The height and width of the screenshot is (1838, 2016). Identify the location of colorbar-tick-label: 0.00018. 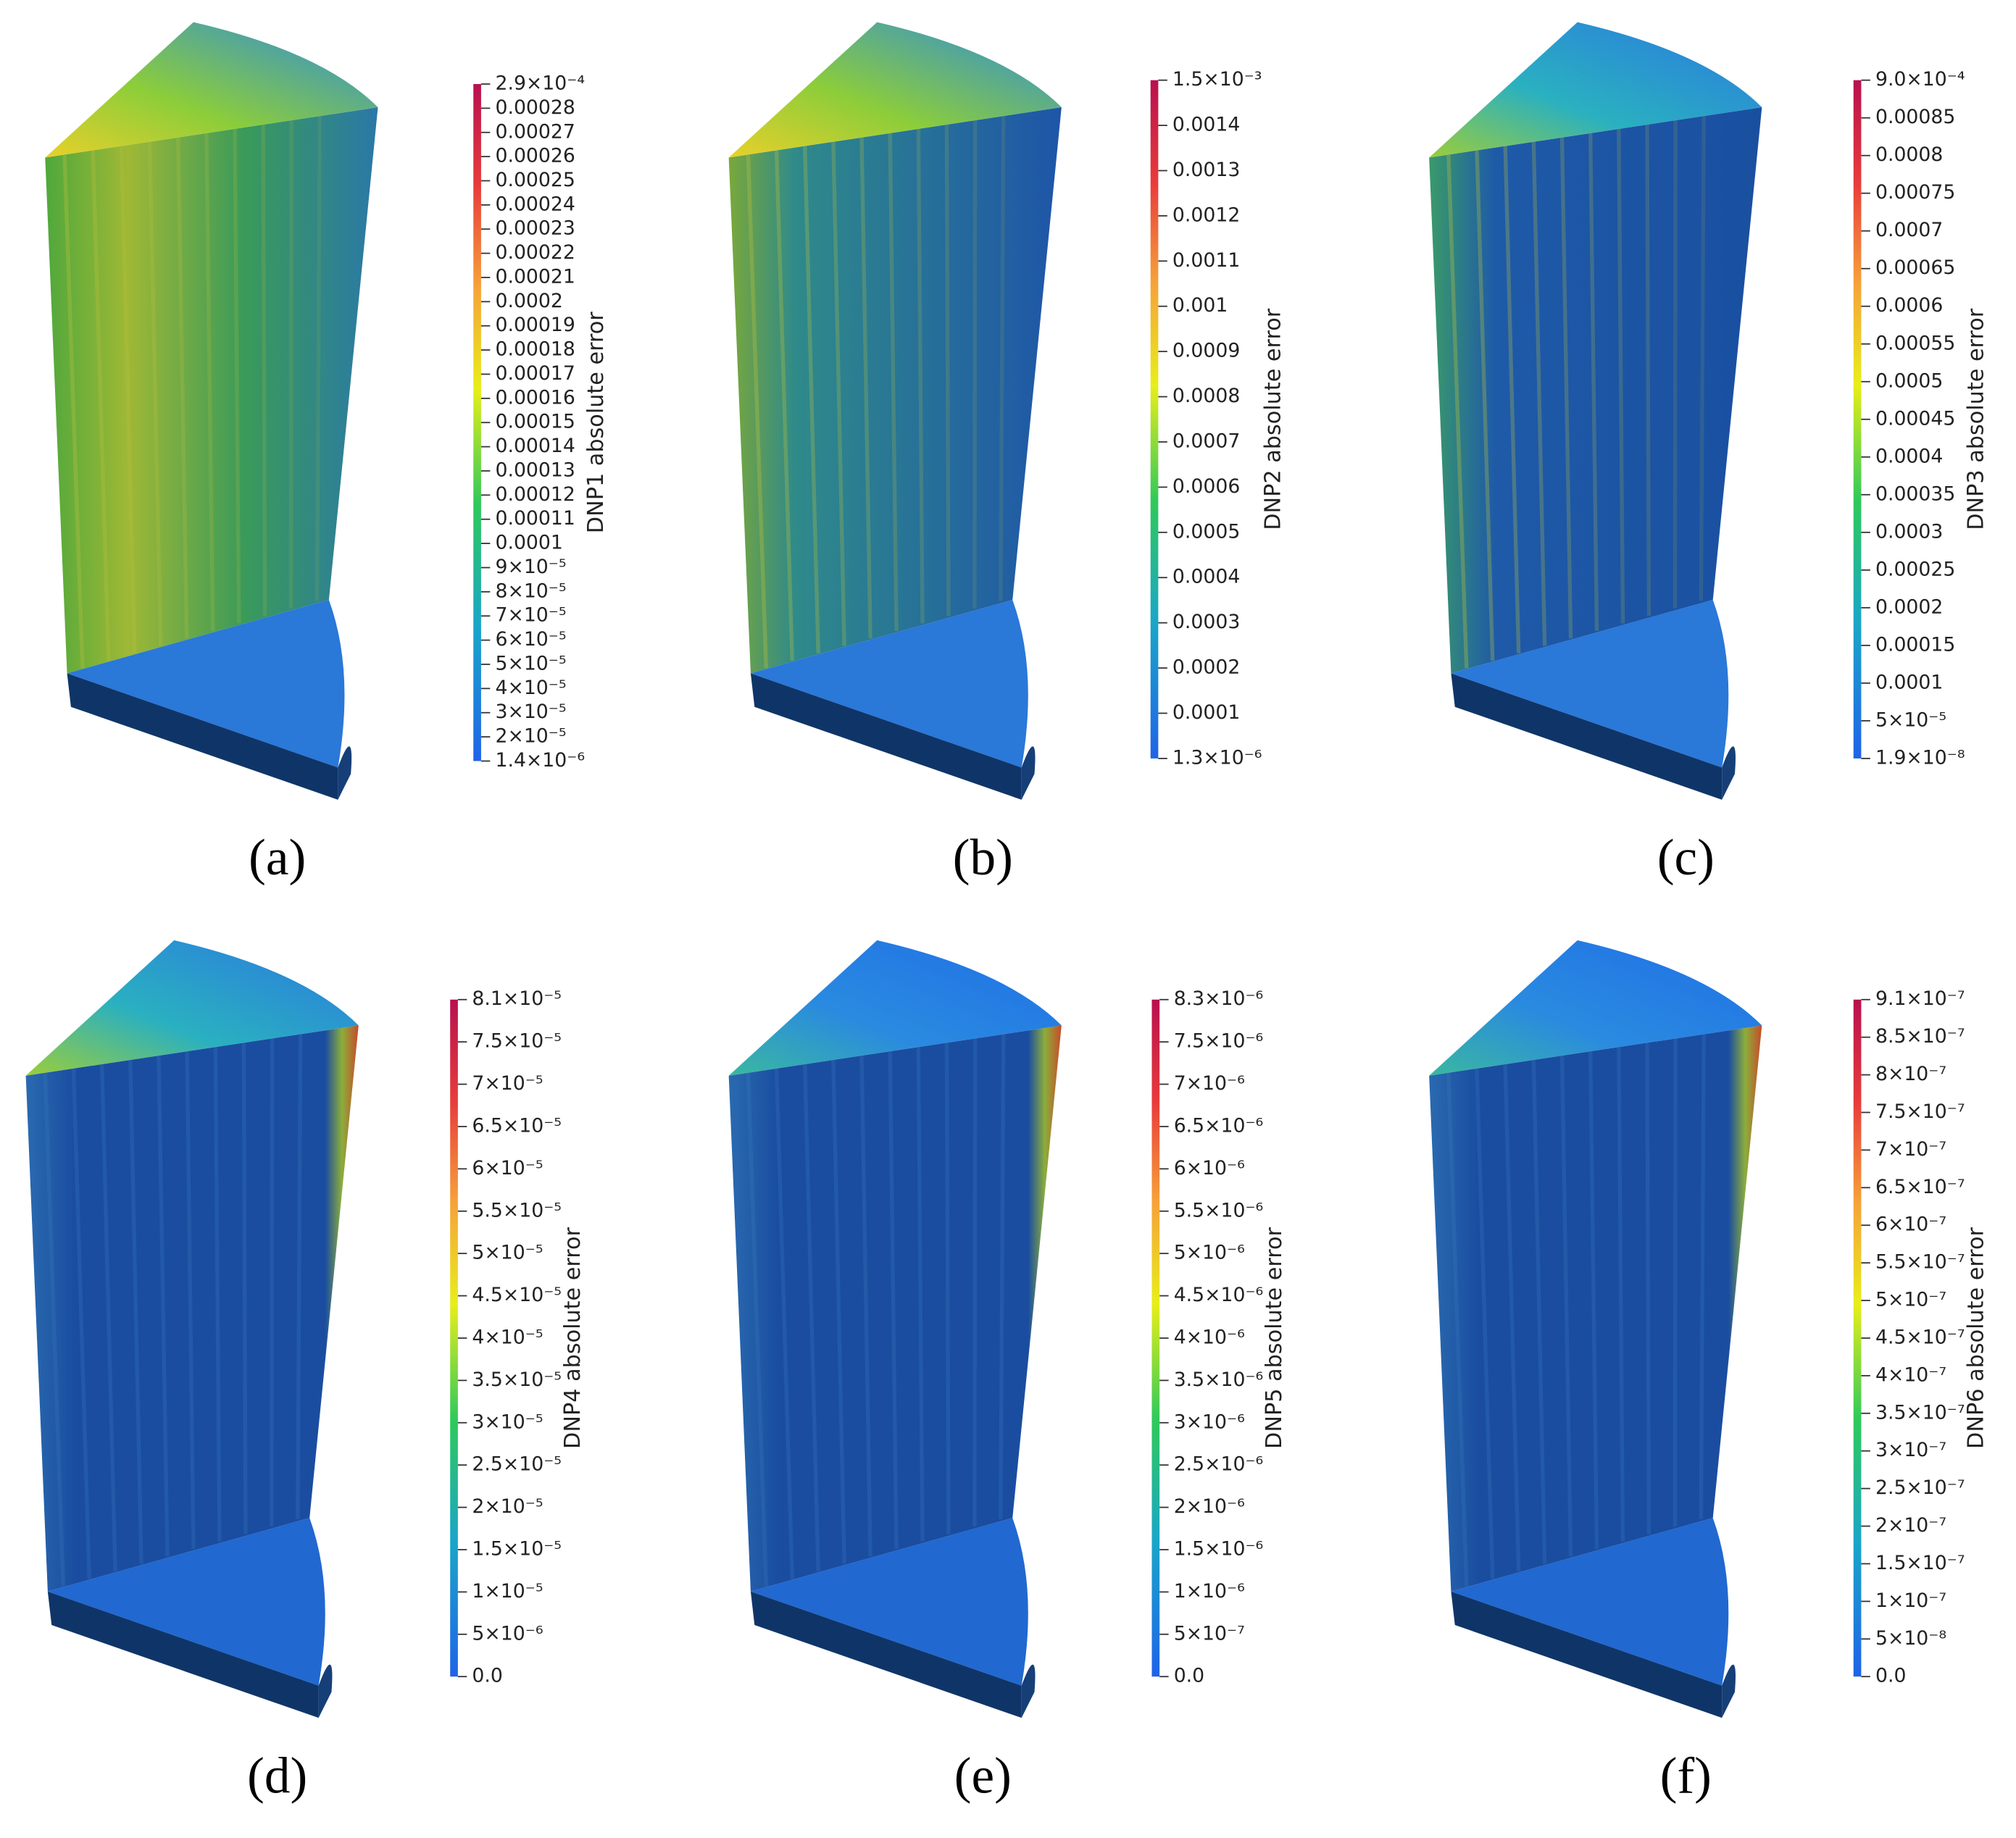
(535, 350).